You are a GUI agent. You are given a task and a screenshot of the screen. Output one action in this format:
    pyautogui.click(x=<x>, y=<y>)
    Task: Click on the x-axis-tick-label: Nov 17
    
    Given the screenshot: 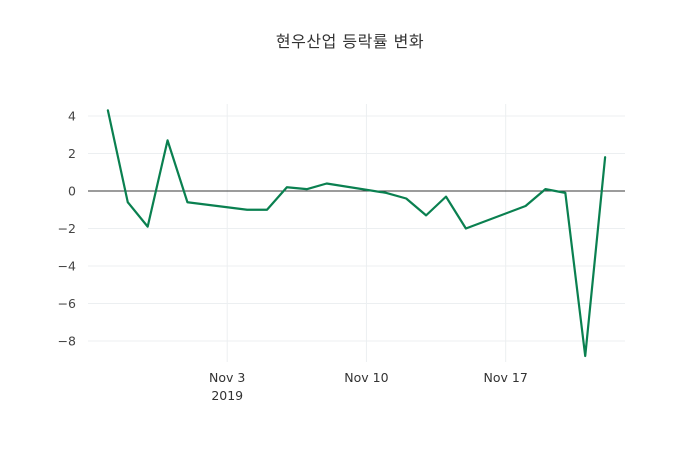 What is the action you would take?
    pyautogui.click(x=506, y=377)
    